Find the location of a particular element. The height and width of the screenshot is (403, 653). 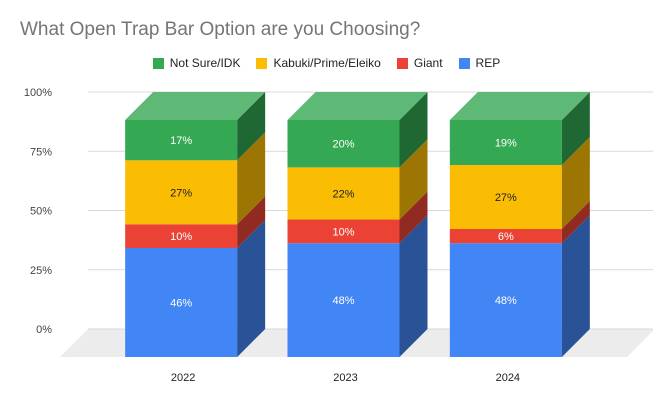

data-label: 6% is located at coordinates (506, 237).